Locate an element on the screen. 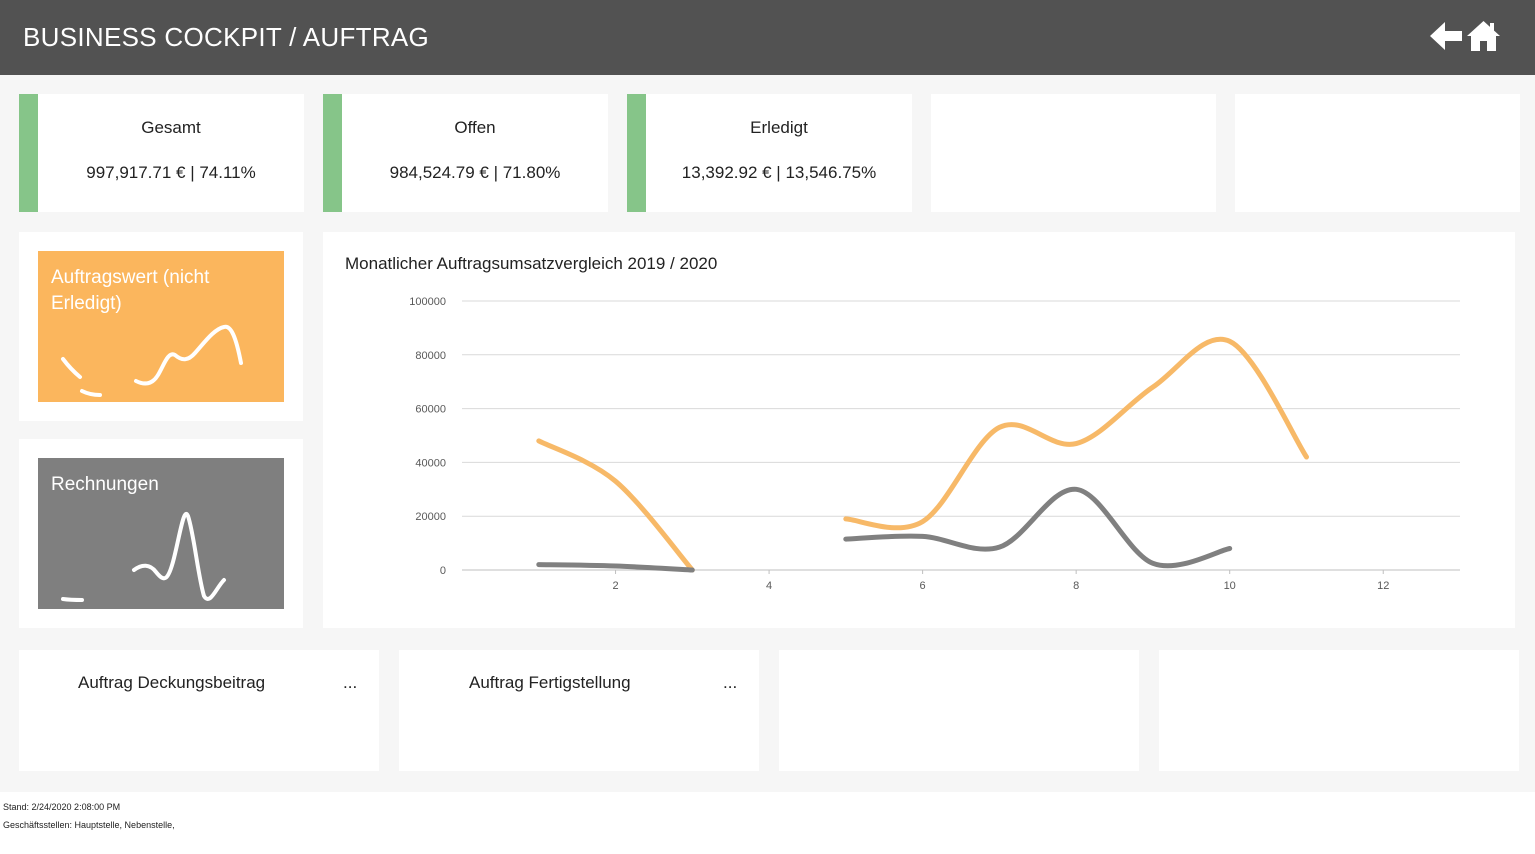  x-tick-label: 8 is located at coordinates (1076, 586).